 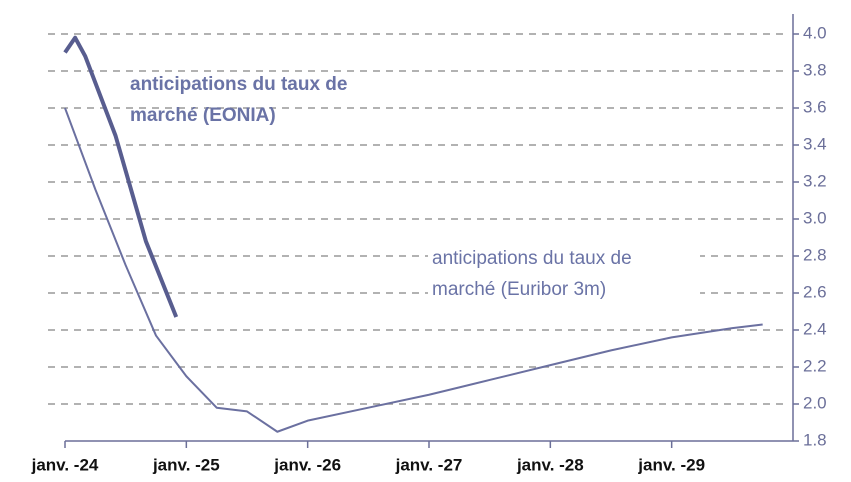 I want to click on annotation: marché (Euribor 3m), so click(x=519, y=289).